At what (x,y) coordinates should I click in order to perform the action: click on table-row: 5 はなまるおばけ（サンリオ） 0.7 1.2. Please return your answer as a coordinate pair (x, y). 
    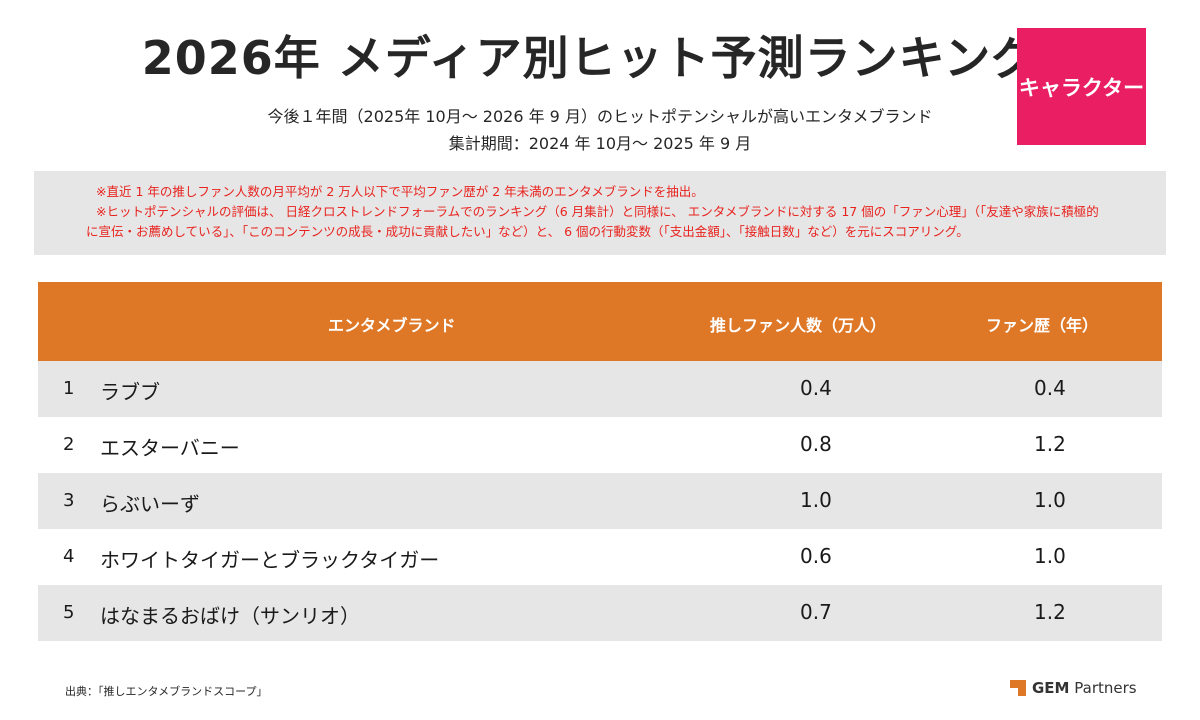
    Looking at the image, I should click on (600, 613).